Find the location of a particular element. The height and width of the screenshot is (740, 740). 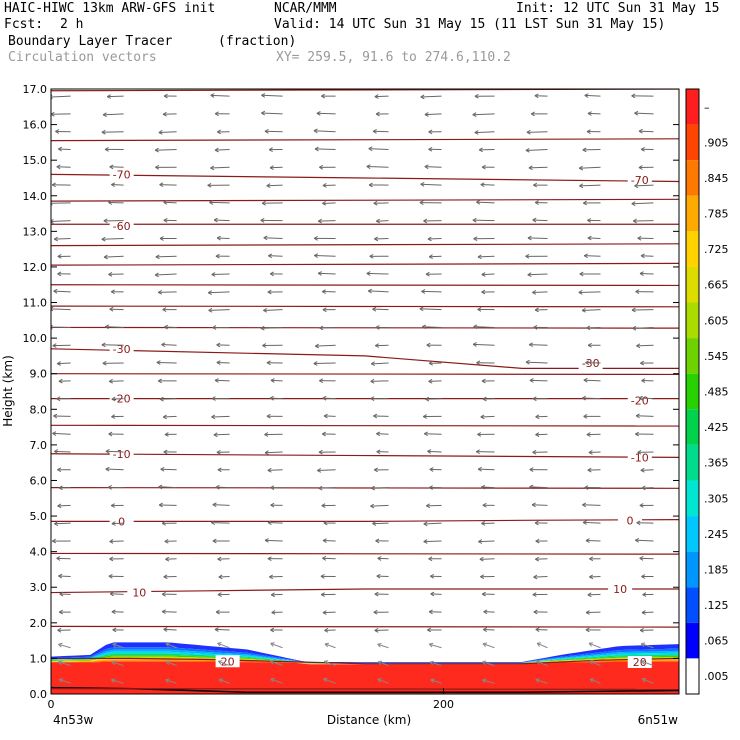

contour-label: -60 is located at coordinates (122, 226).